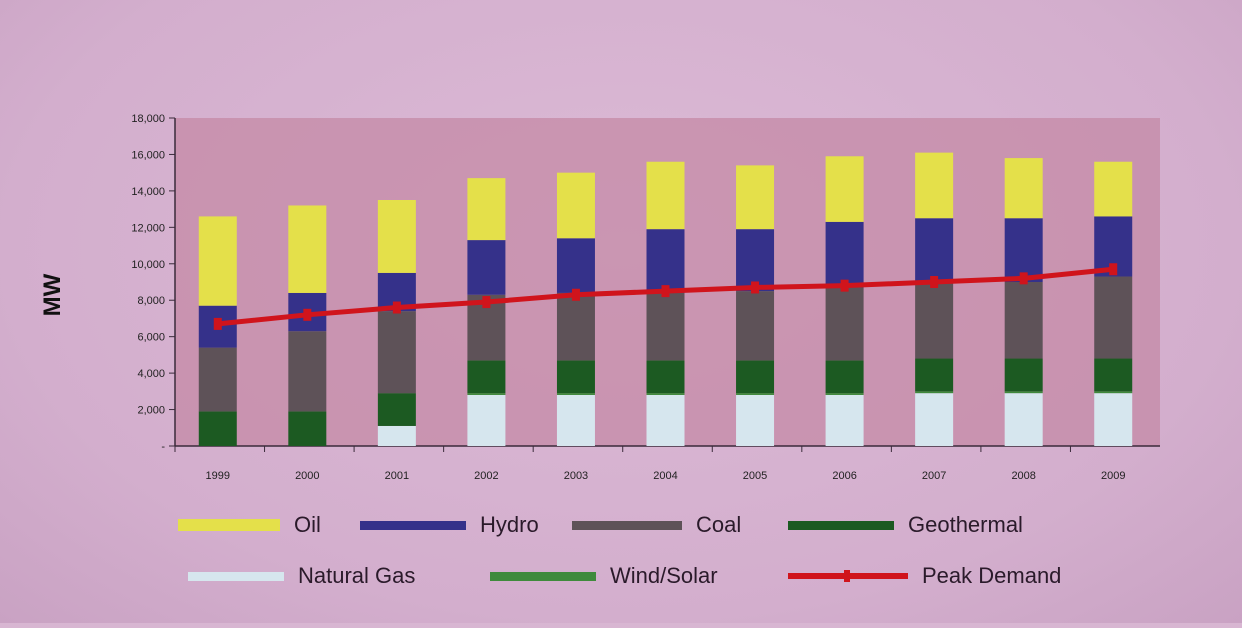 The image size is (1242, 628). What do you see at coordinates (543, 576) in the screenshot?
I see `legend-swatch-wind-solar` at bounding box center [543, 576].